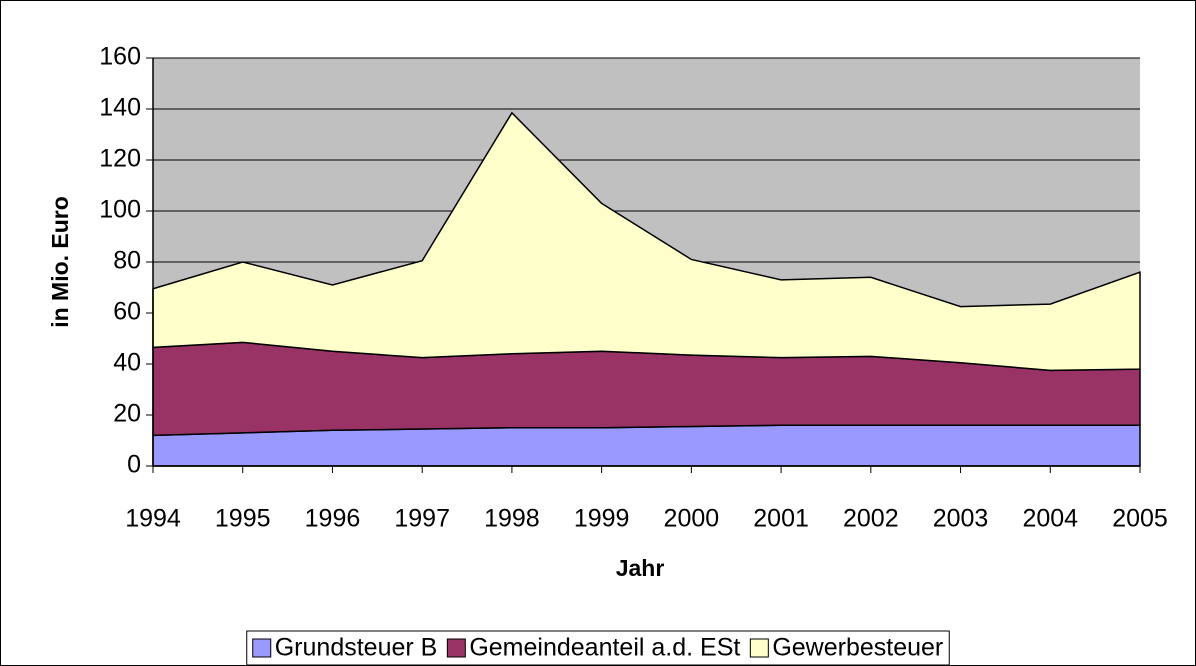 This screenshot has height=666, width=1196. What do you see at coordinates (871, 519) in the screenshot?
I see `x-tick-label: 2002` at bounding box center [871, 519].